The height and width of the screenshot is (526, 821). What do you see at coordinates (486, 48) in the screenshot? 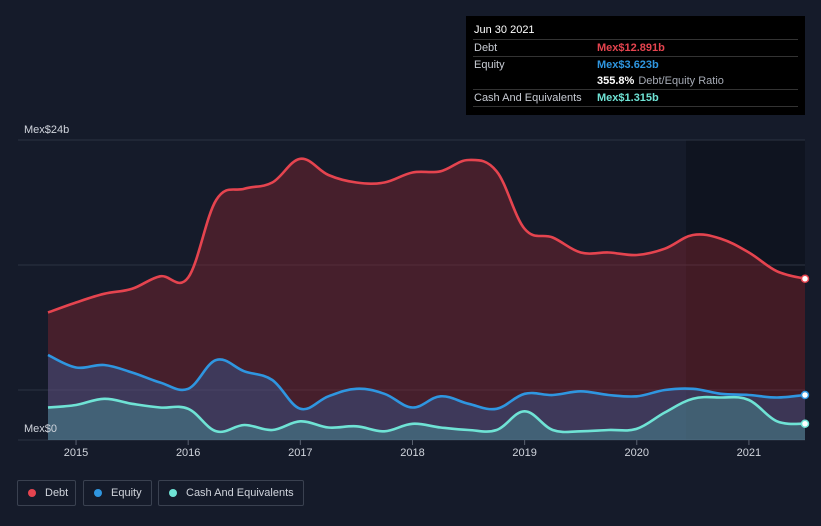
I see `tooltip-debt-label: Debt` at bounding box center [486, 48].